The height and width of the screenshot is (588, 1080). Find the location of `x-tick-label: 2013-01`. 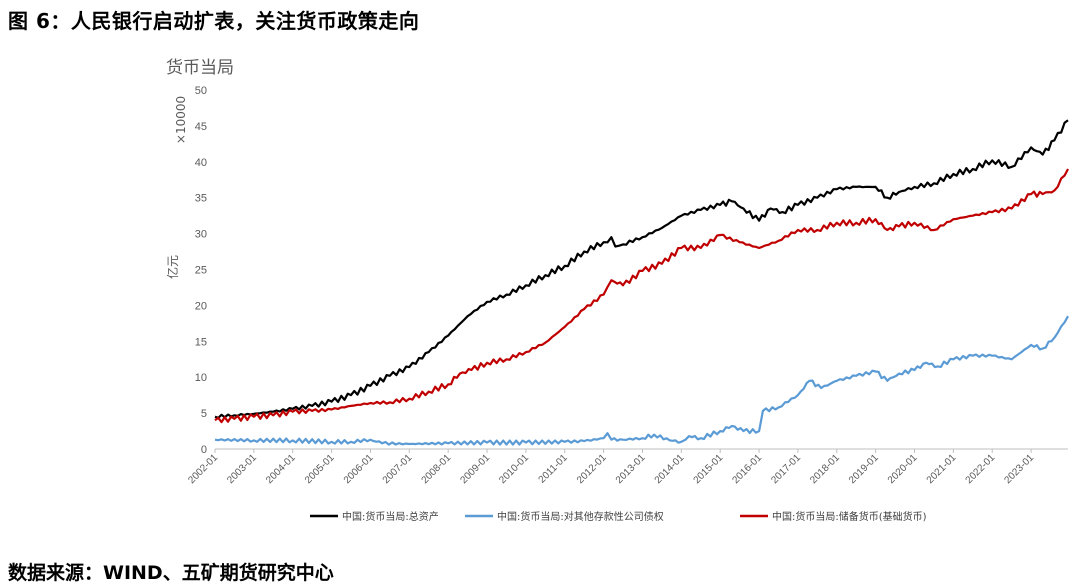

x-tick-label: 2013-01 is located at coordinates (631, 469).